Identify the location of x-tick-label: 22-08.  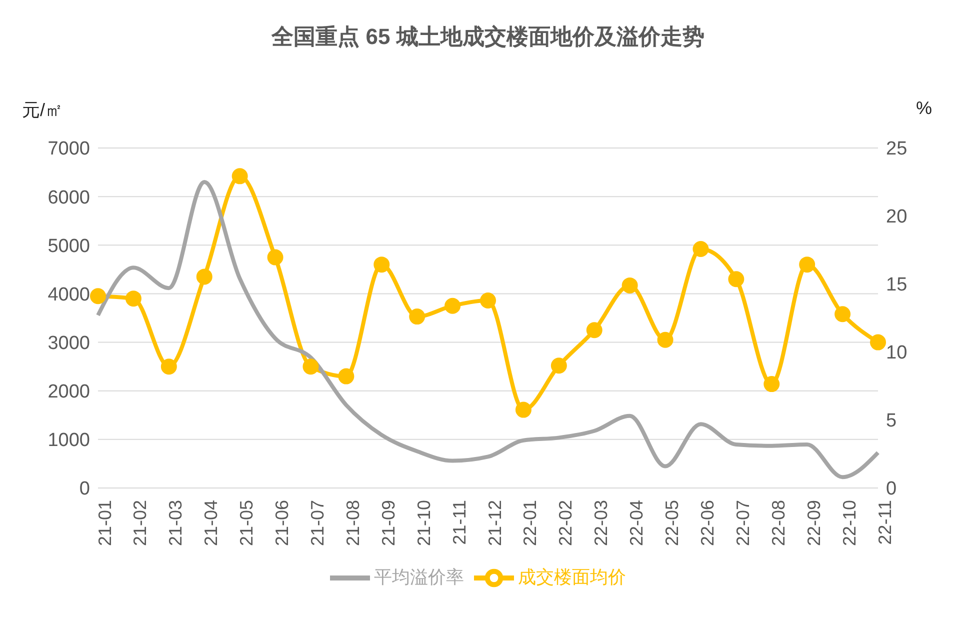
(778, 523).